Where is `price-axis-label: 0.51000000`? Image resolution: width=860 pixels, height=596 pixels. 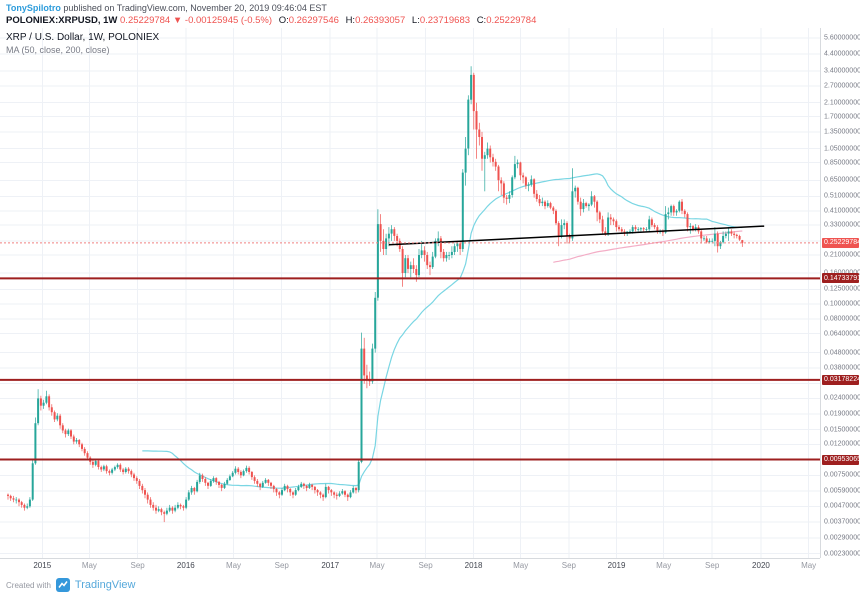
price-axis-label: 0.51000000 is located at coordinates (842, 196).